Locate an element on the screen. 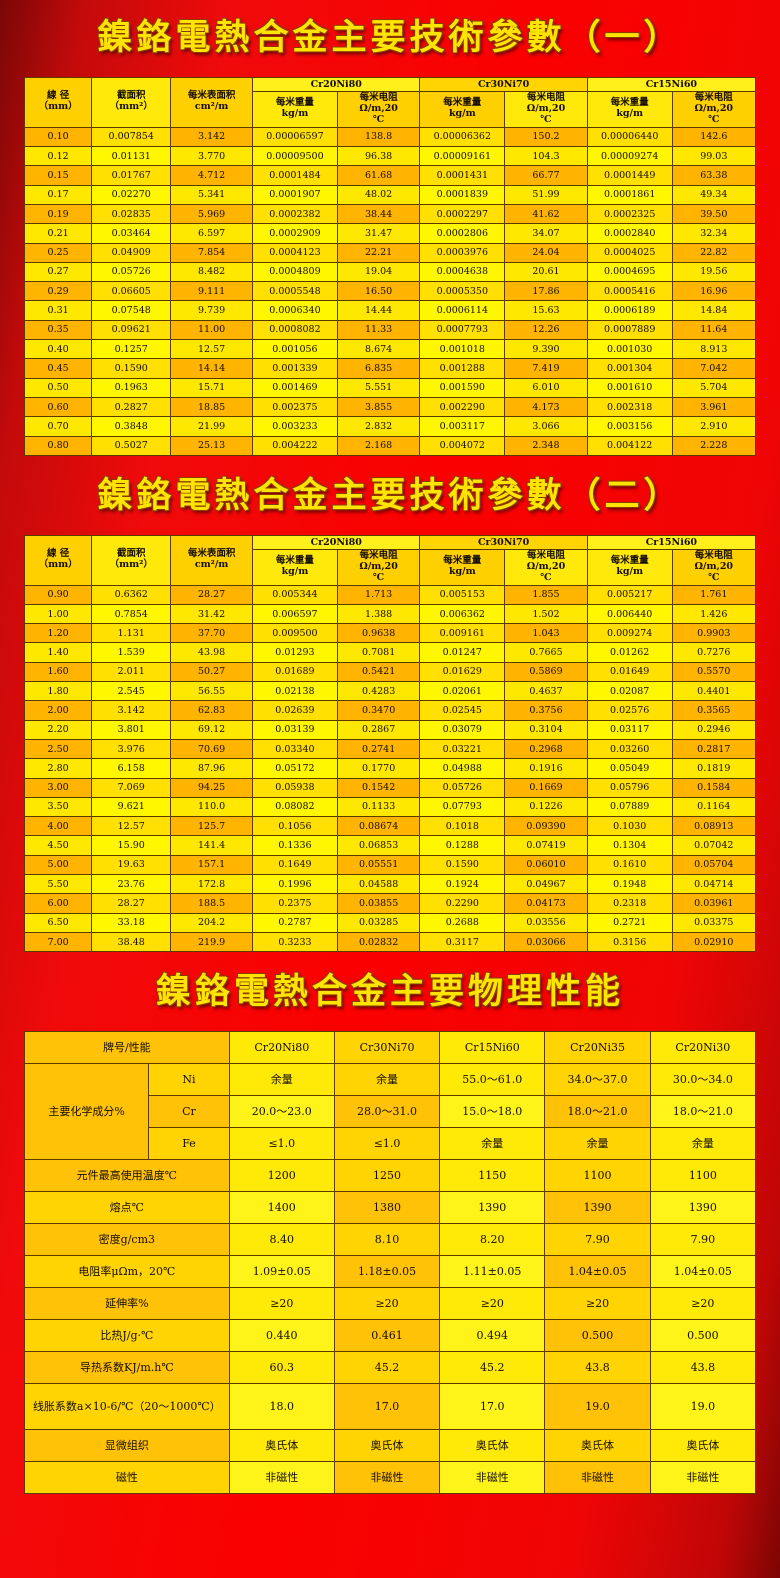 This screenshot has height=1578, width=780. physical-cell: 8.20 is located at coordinates (492, 1240).